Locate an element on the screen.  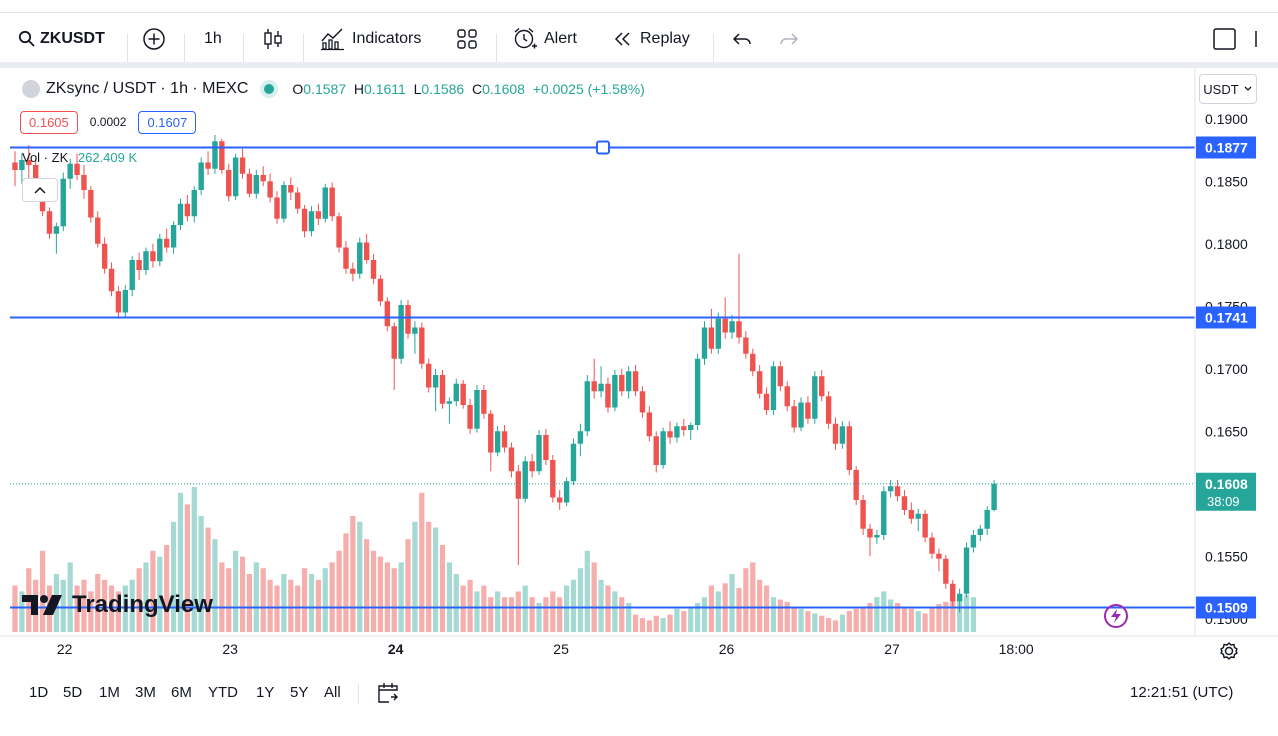
lightning-button is located at coordinates (1116, 616).